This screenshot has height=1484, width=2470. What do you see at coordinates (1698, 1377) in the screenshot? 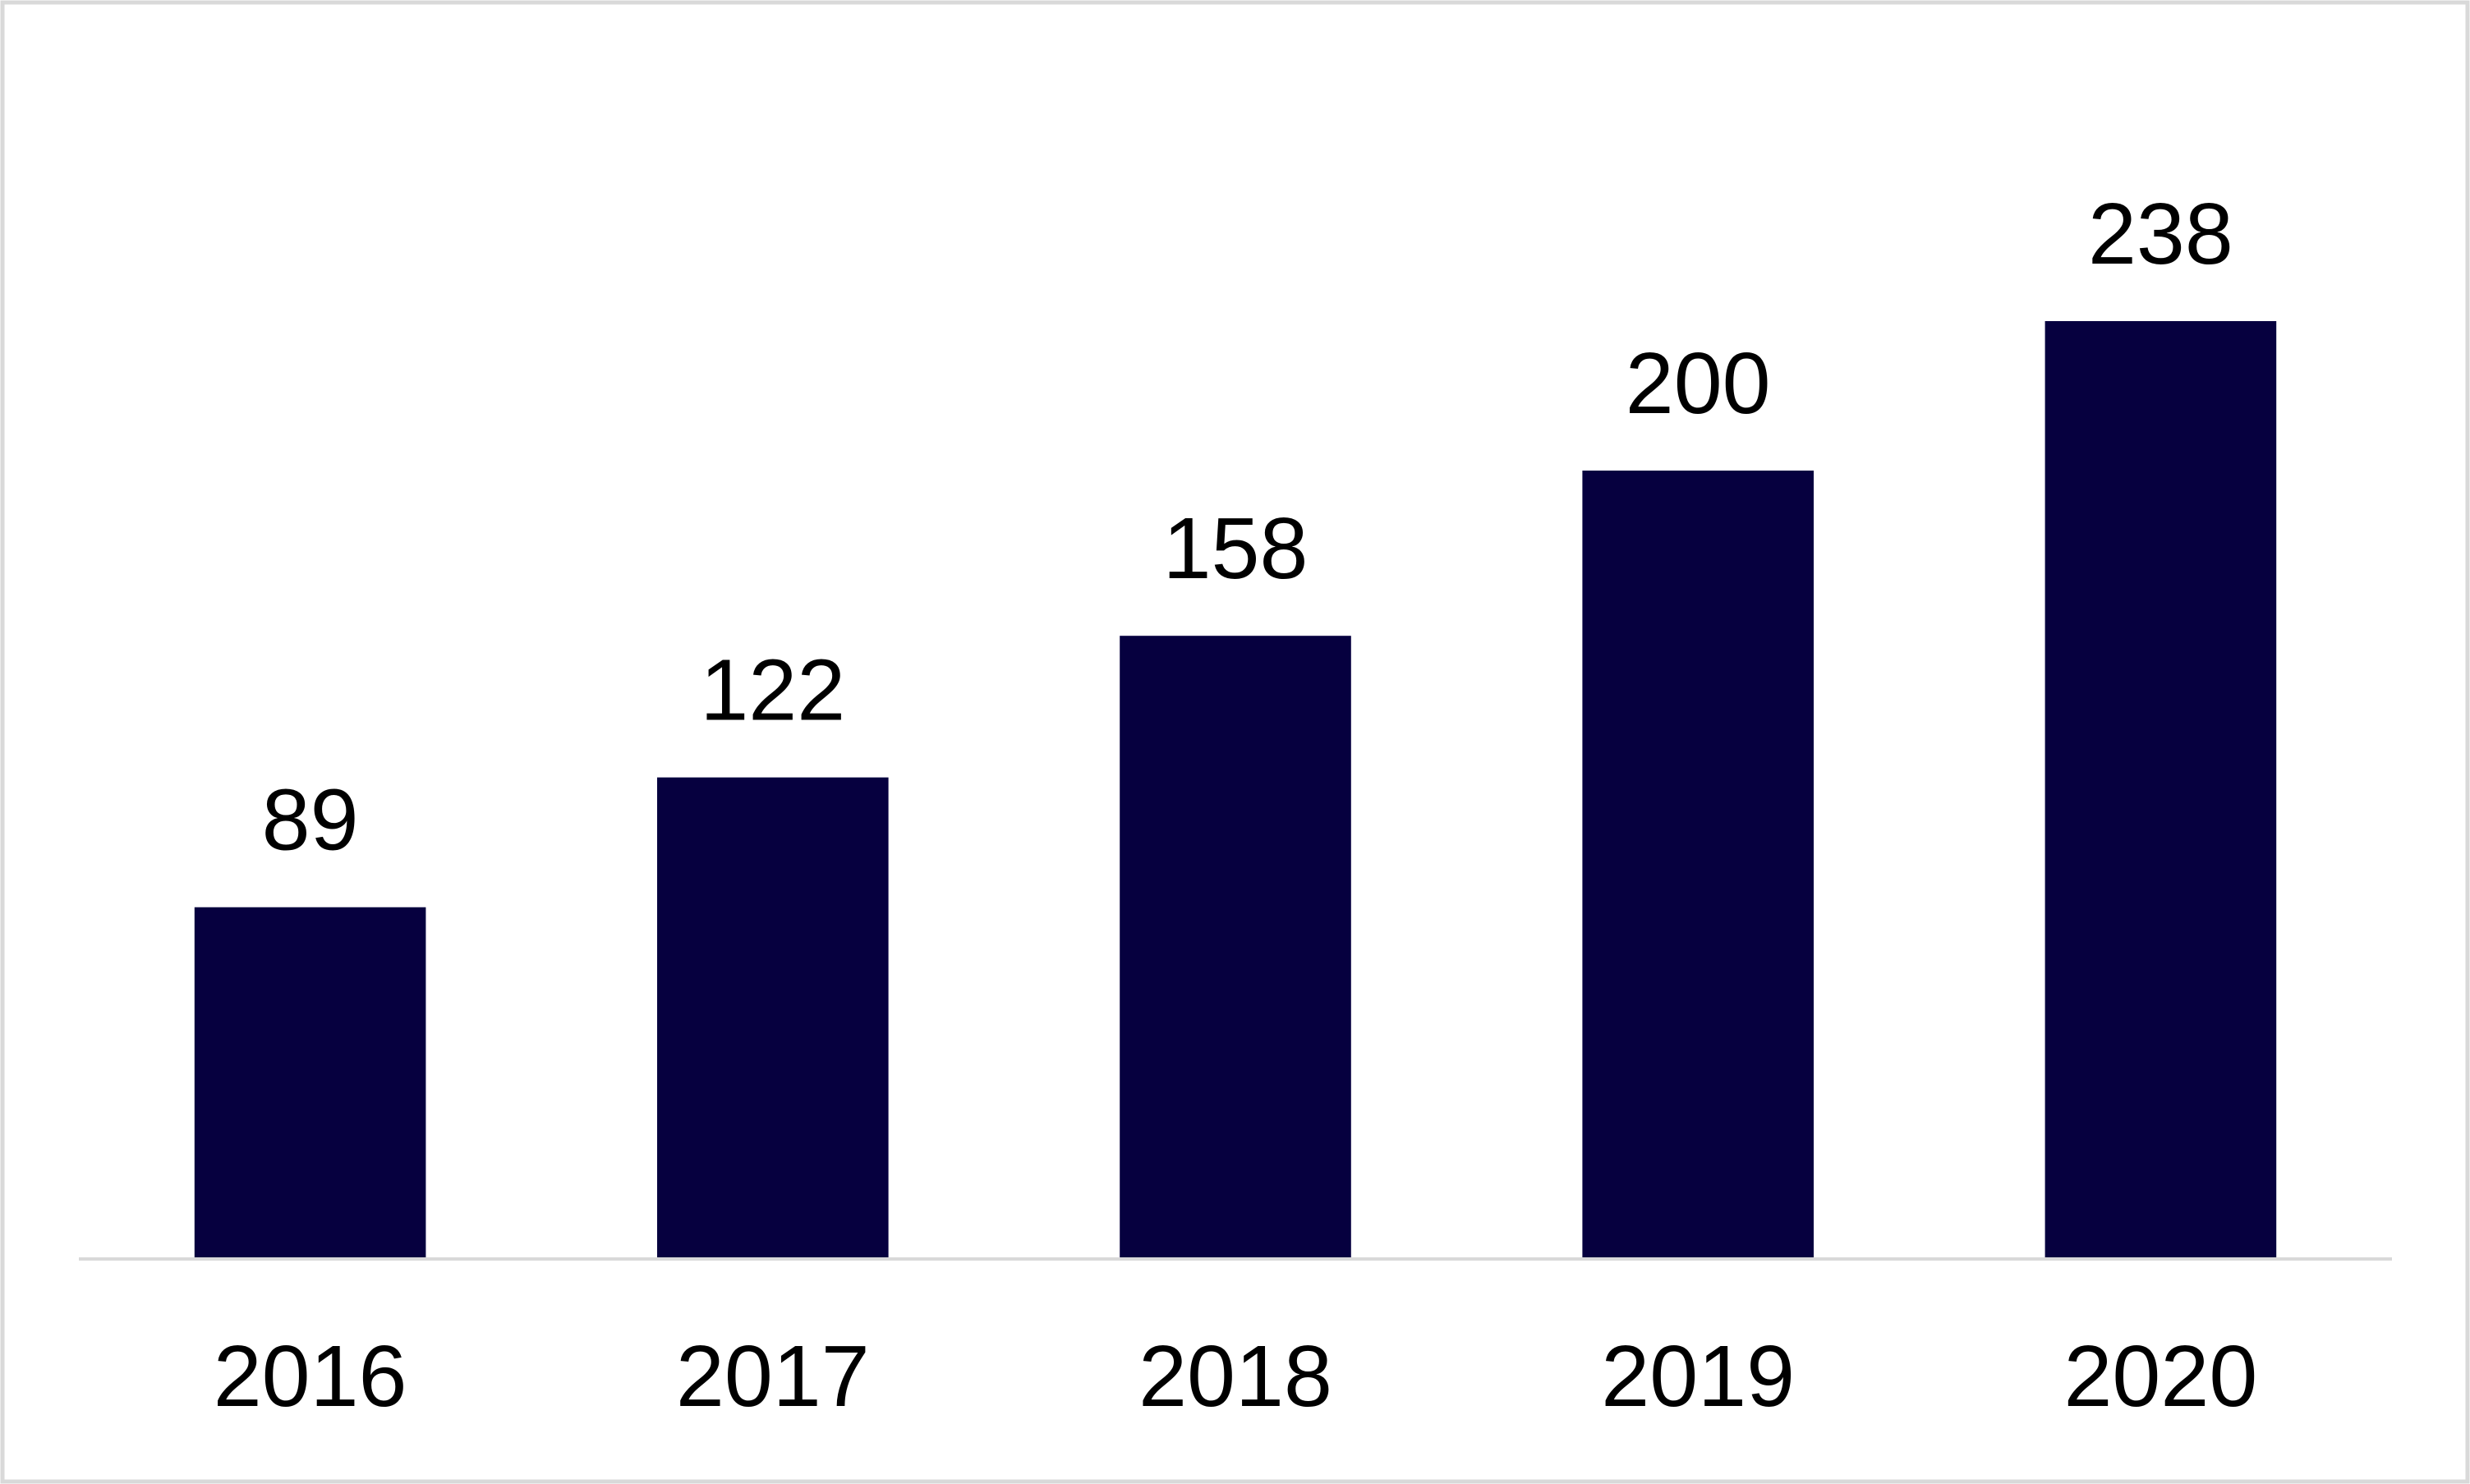
I see `x-tick-label: 2019` at bounding box center [1698, 1377].